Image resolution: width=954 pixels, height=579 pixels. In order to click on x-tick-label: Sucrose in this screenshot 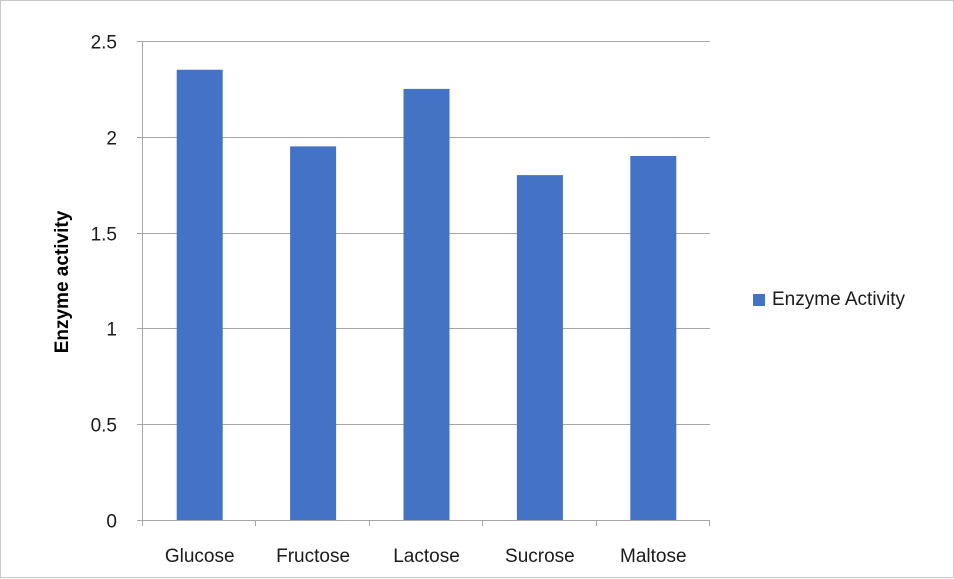, I will do `click(540, 556)`.